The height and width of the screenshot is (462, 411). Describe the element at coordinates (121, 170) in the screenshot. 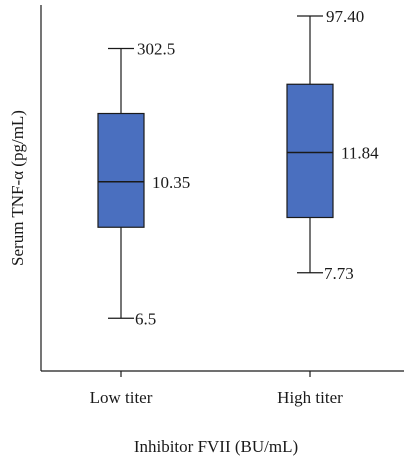

I see `low-titer-box` at that location.